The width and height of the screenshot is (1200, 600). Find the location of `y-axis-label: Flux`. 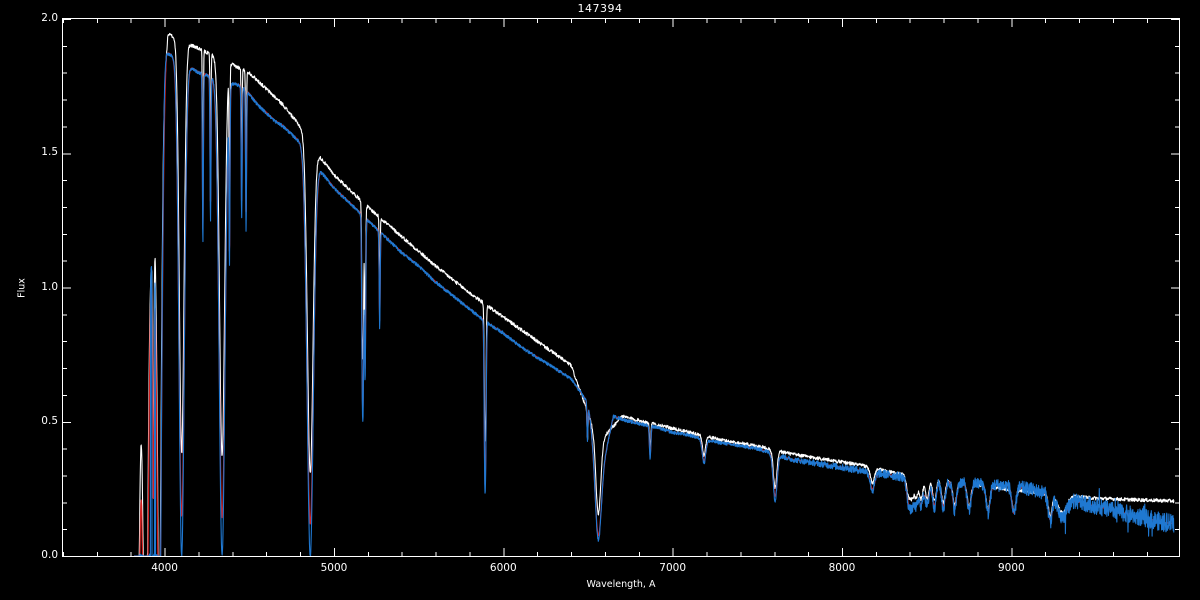

y-axis-label: Flux is located at coordinates (22, 288).